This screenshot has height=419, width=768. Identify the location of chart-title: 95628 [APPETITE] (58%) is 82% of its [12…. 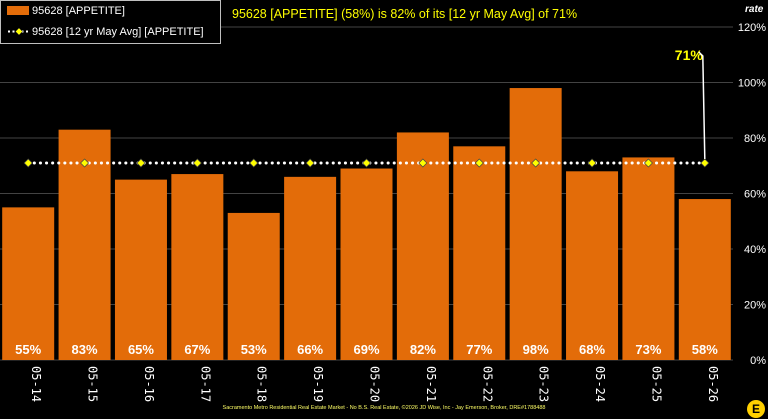
(405, 14).